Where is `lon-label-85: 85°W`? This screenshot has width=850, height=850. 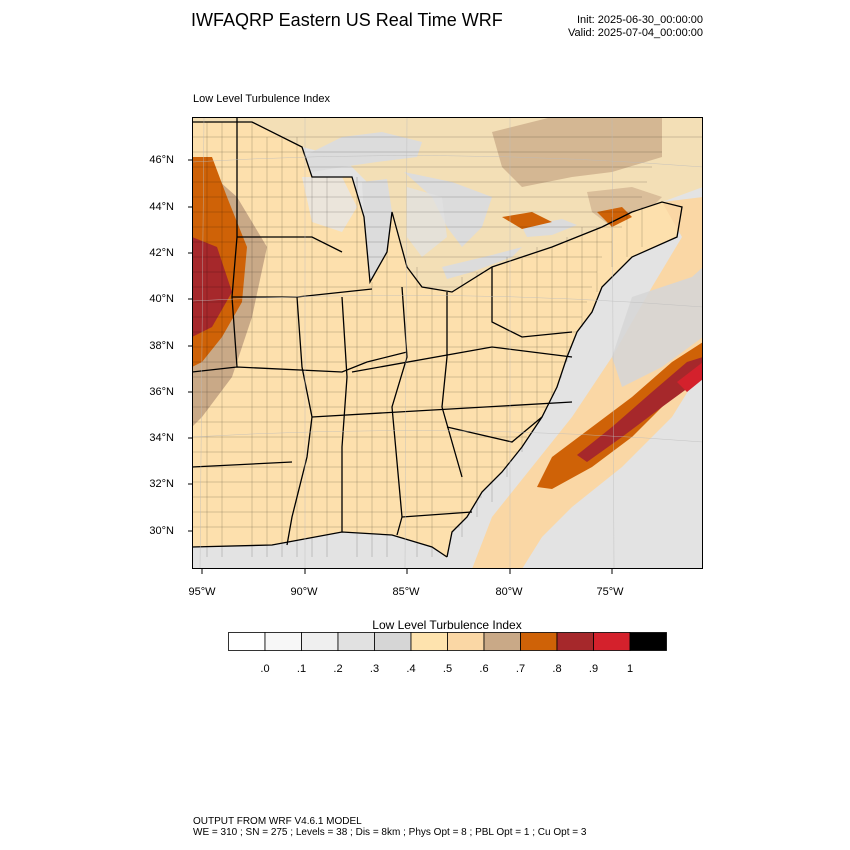 lon-label-85: 85°W is located at coordinates (406, 592).